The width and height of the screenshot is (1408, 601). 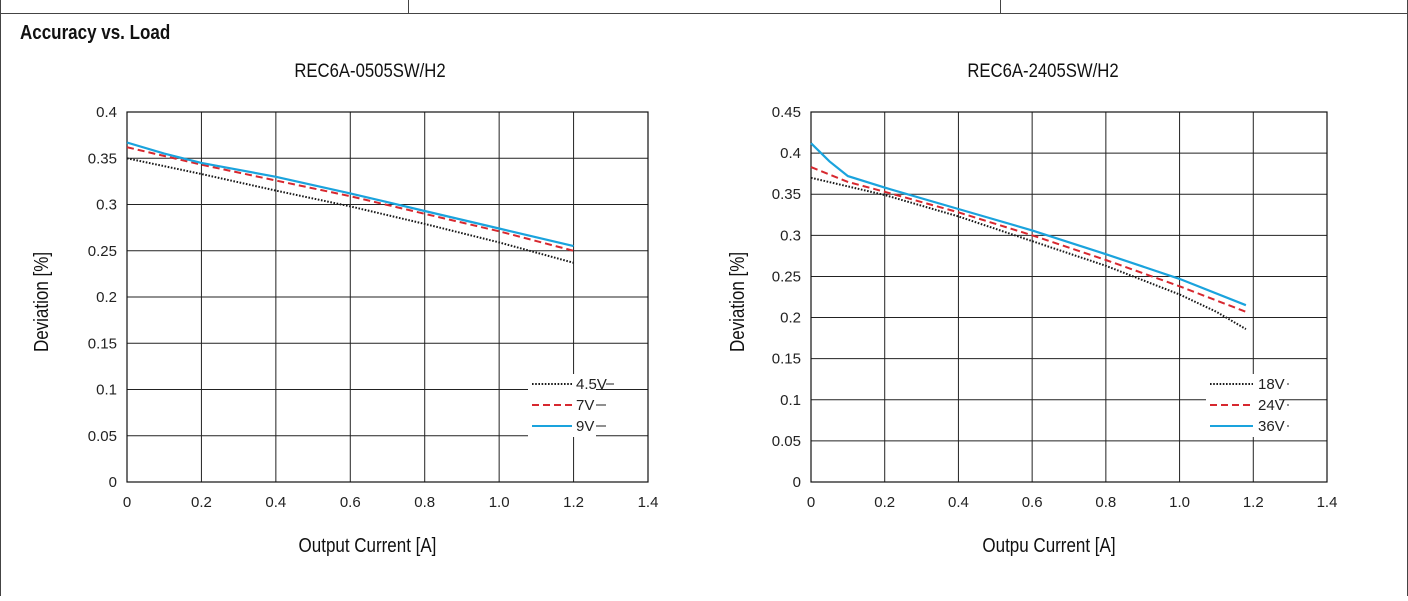 I want to click on legend-label: 24V, so click(x=1271, y=405).